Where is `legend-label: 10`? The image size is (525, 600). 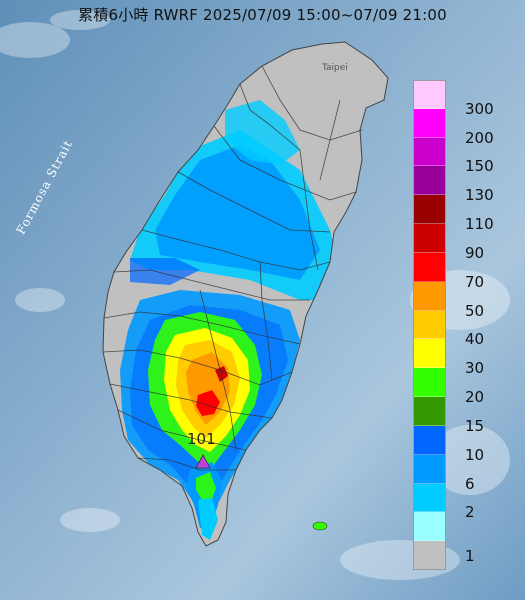
legend-label: 10 is located at coordinates (475, 454).